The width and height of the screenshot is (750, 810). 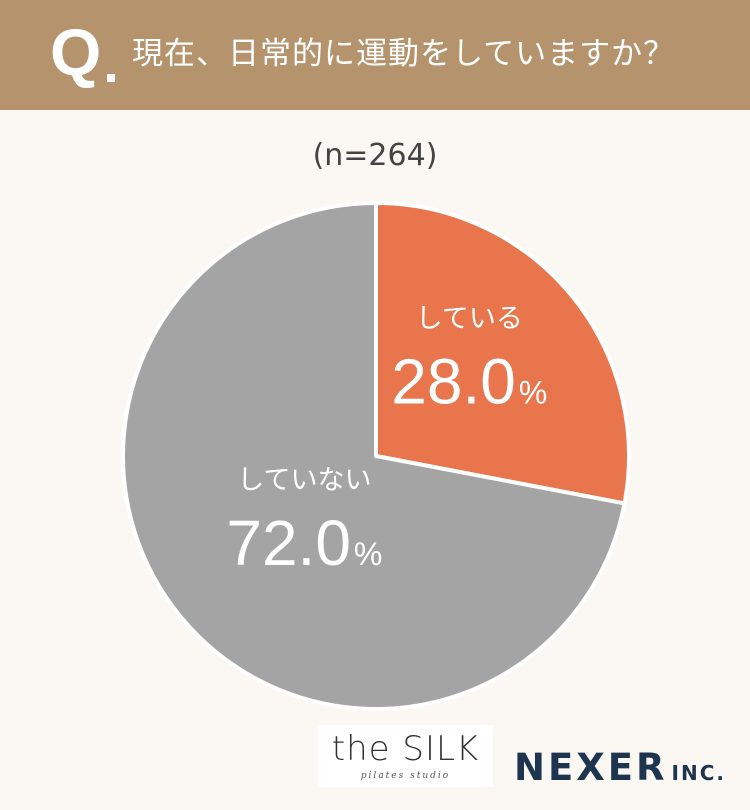 I want to click on nexer-logo-name: NEXER, so click(x=591, y=767).